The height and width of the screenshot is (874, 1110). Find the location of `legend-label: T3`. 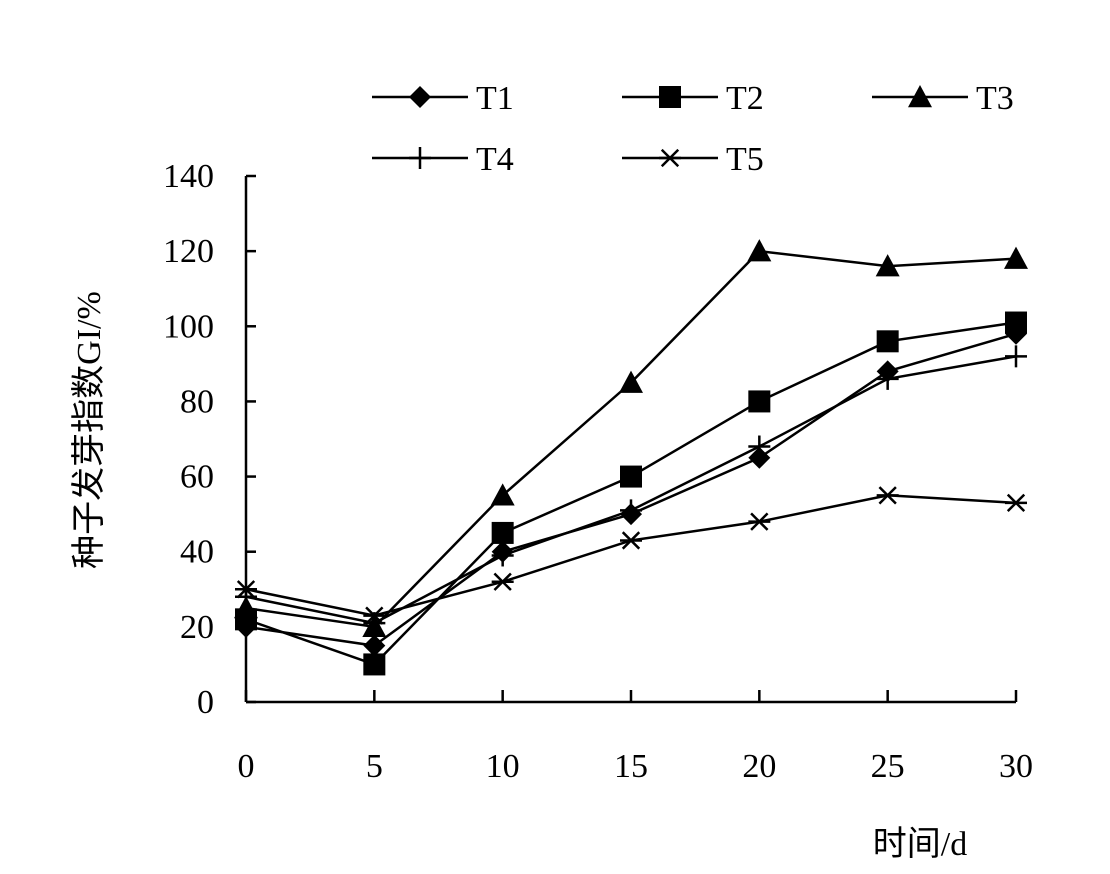

legend-label: T3 is located at coordinates (995, 98).